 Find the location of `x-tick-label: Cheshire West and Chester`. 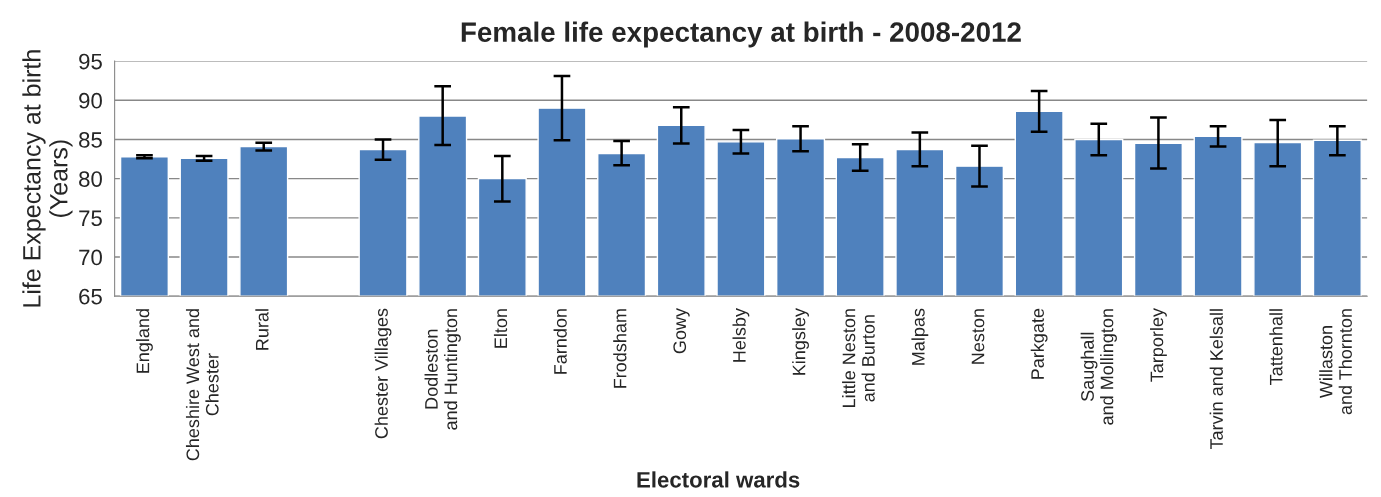

x-tick-label: Cheshire West and Chester is located at coordinates (202, 385).